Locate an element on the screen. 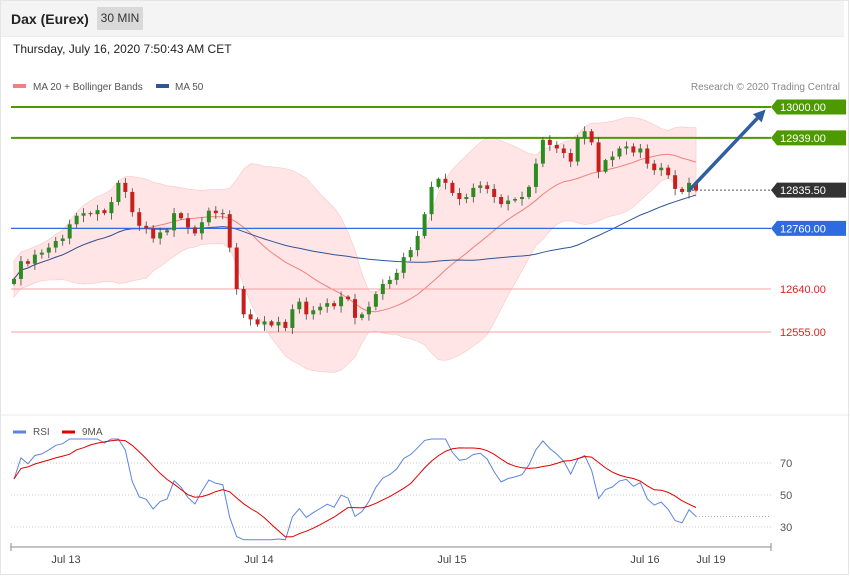 The image size is (850, 576). level-label-1: 12939.00 is located at coordinates (803, 139).